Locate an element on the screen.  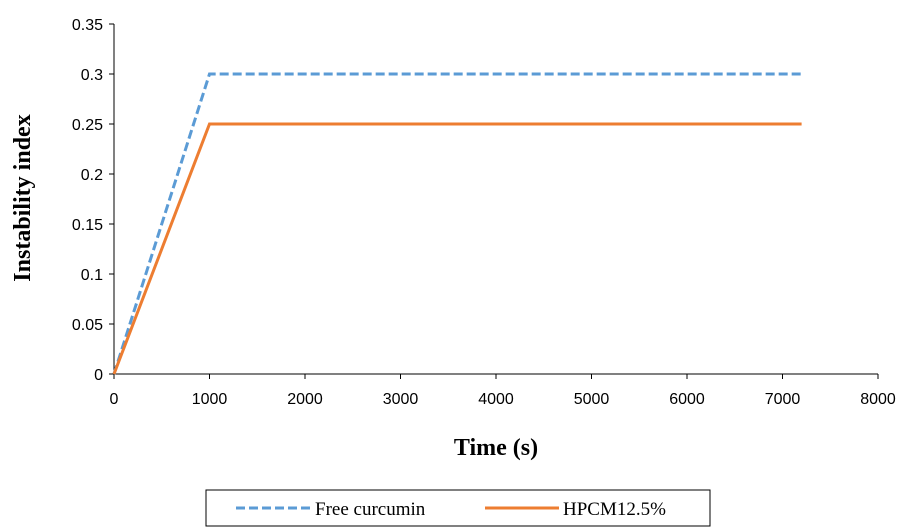
x-tick-label: 6000 is located at coordinates (687, 399).